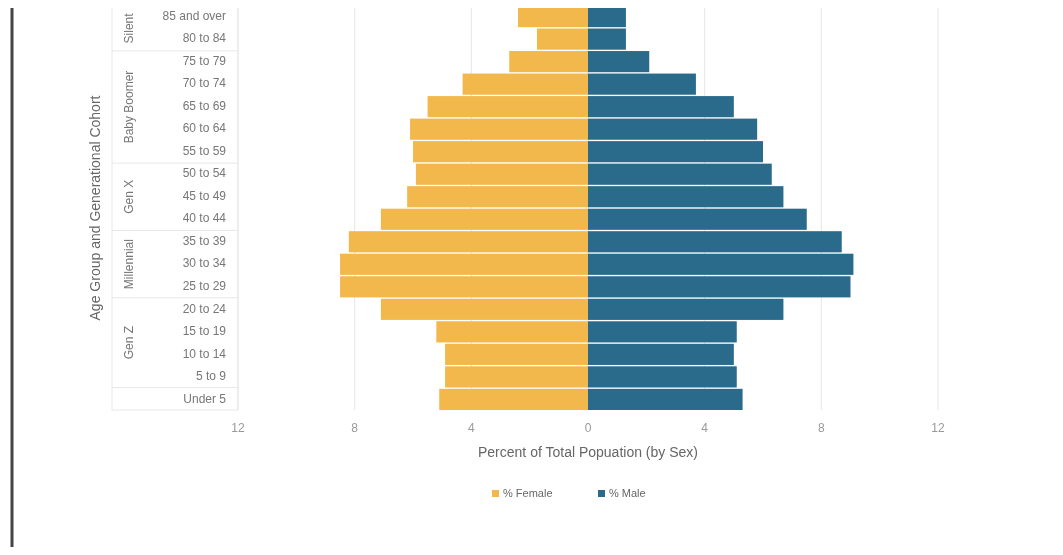  Describe the element at coordinates (129, 196) in the screenshot. I see `text: Gen X` at that location.